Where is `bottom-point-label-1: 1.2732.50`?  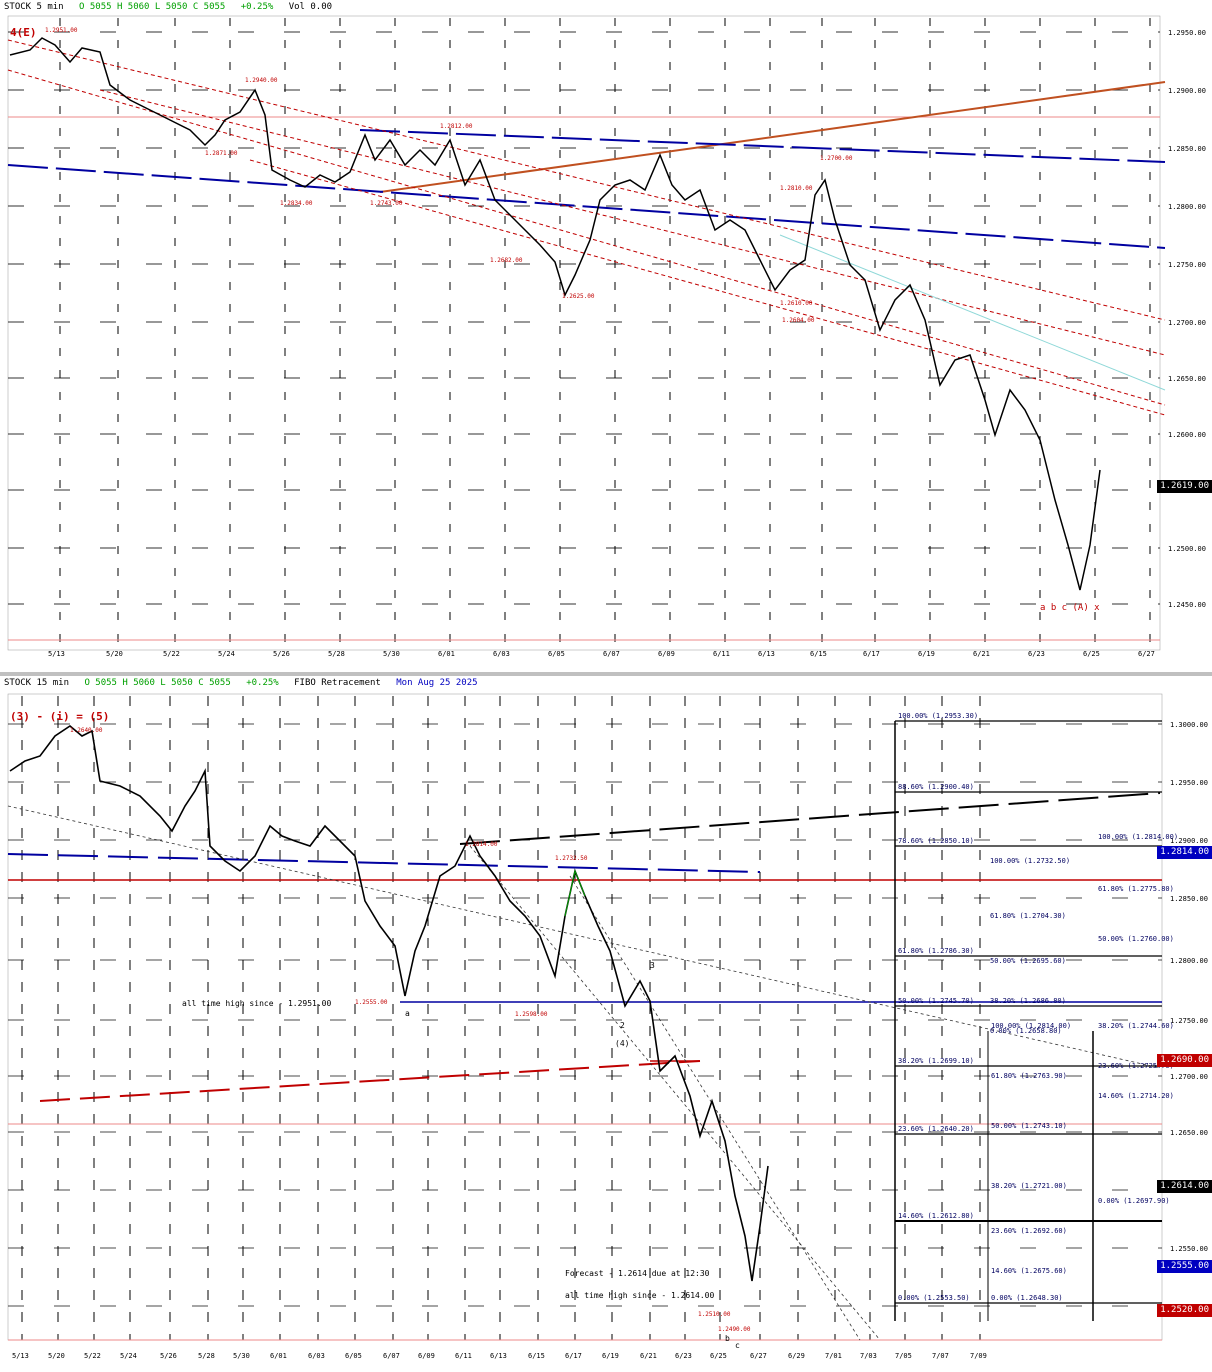 bottom-point-label-1: 1.2732.50 is located at coordinates (571, 858).